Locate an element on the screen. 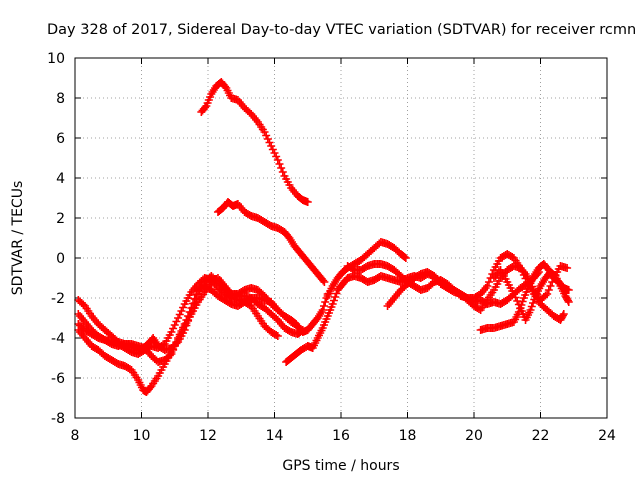 The height and width of the screenshot is (480, 640). y-tick-label: 4 is located at coordinates (60, 179).